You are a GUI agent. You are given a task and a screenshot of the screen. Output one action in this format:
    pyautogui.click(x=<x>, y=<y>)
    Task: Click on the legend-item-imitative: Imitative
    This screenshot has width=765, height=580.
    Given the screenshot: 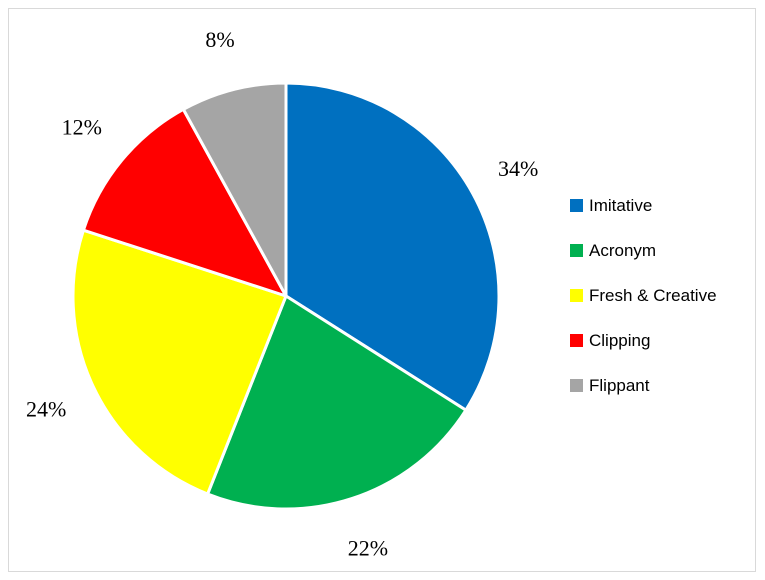 What is the action you would take?
    pyautogui.click(x=643, y=205)
    